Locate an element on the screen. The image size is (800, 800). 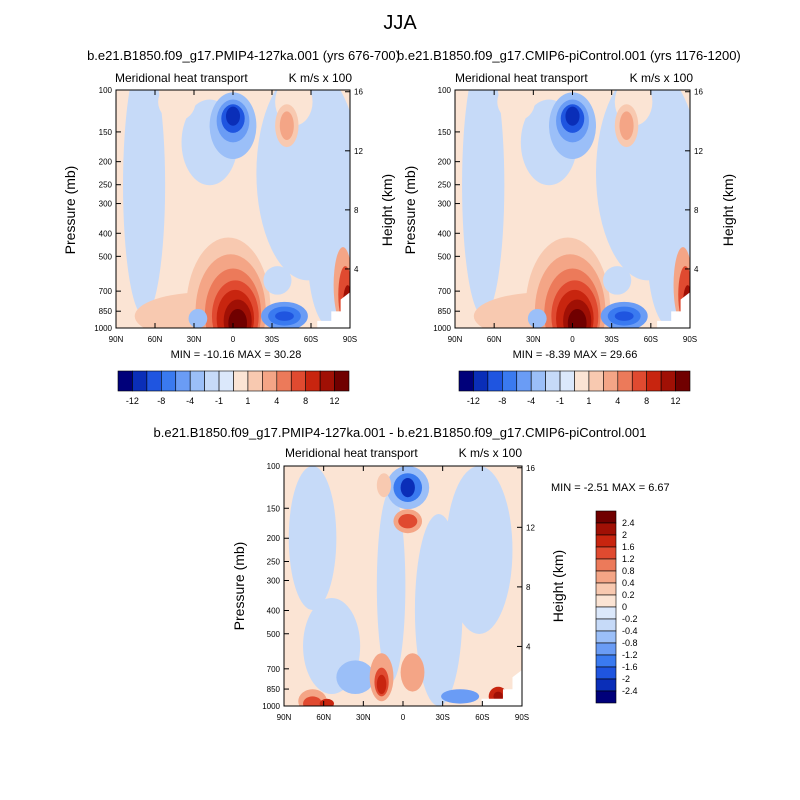
y-tick-label: 300 is located at coordinates (445, 204).